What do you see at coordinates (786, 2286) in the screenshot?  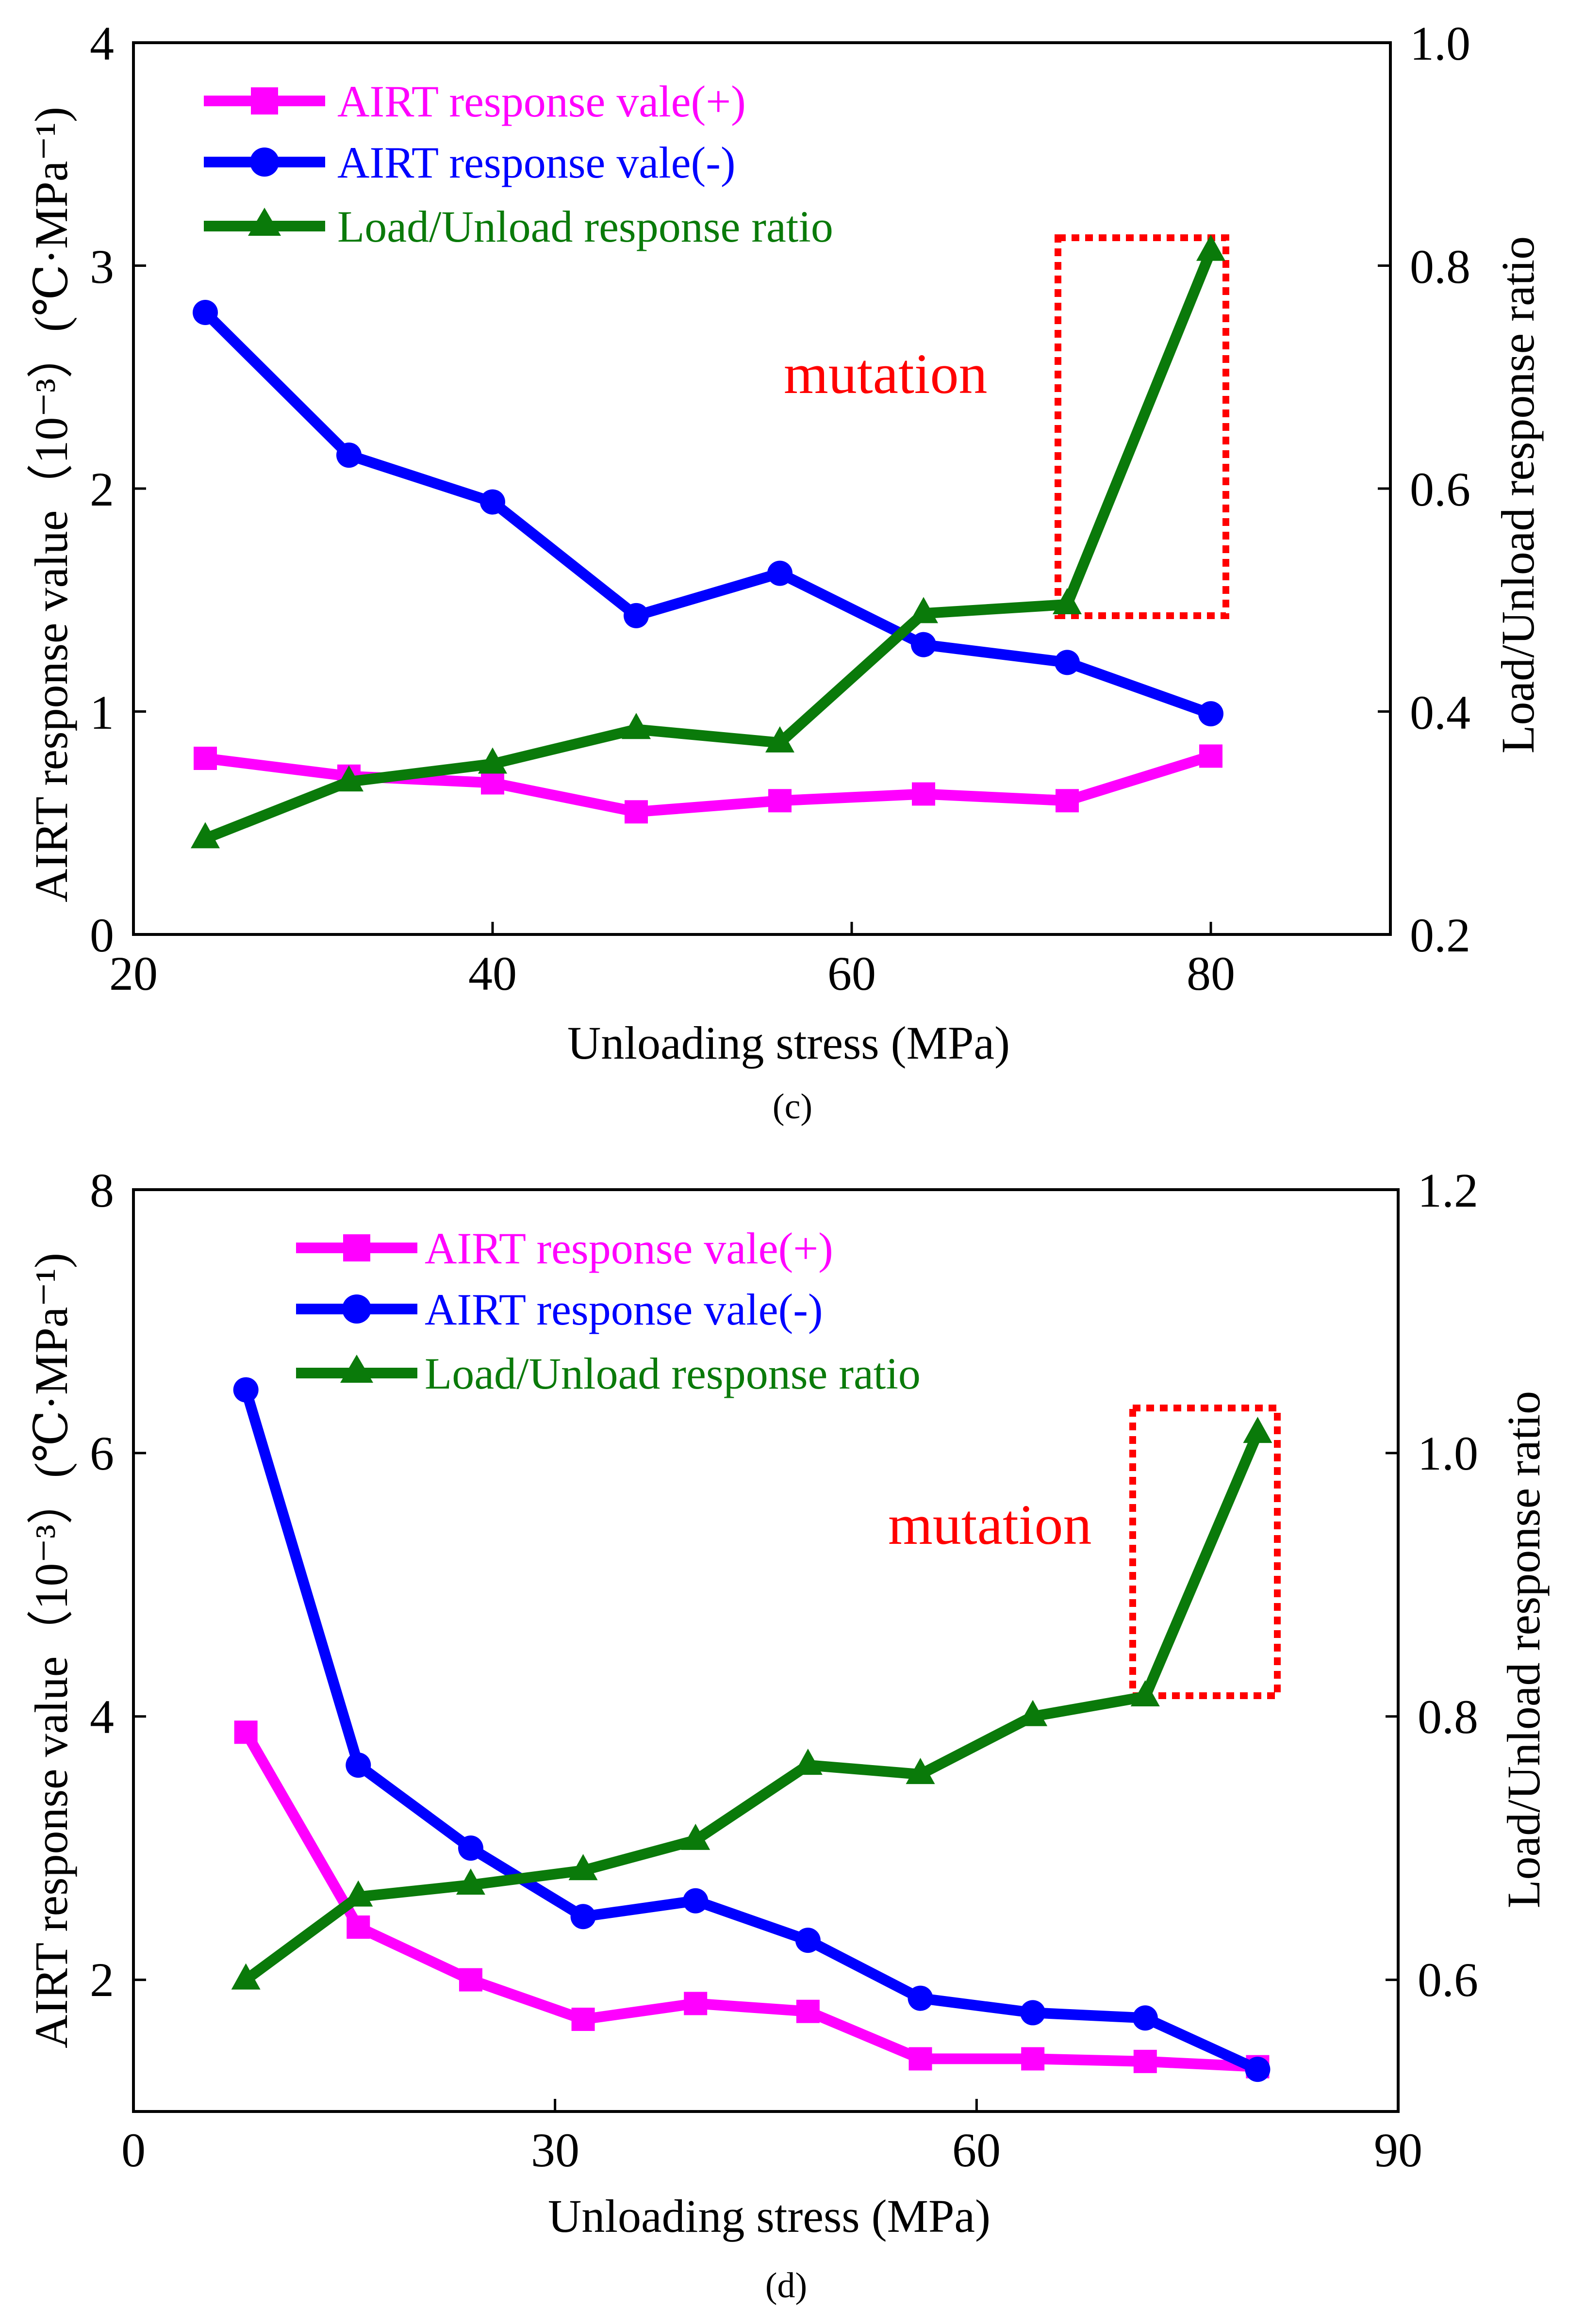 I see `caption-d: (d)` at bounding box center [786, 2286].